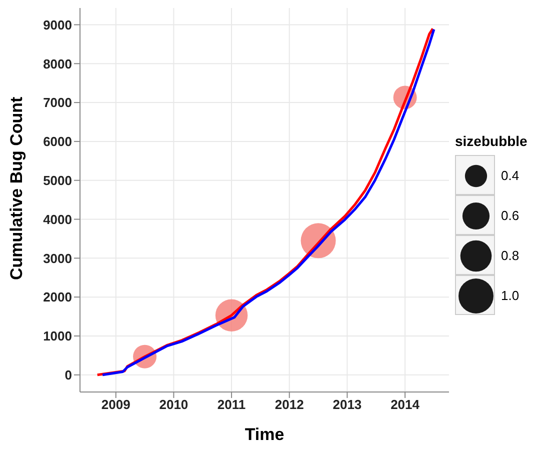 This screenshot has height=452, width=548. I want to click on x-tick-label: 2014, so click(405, 404).